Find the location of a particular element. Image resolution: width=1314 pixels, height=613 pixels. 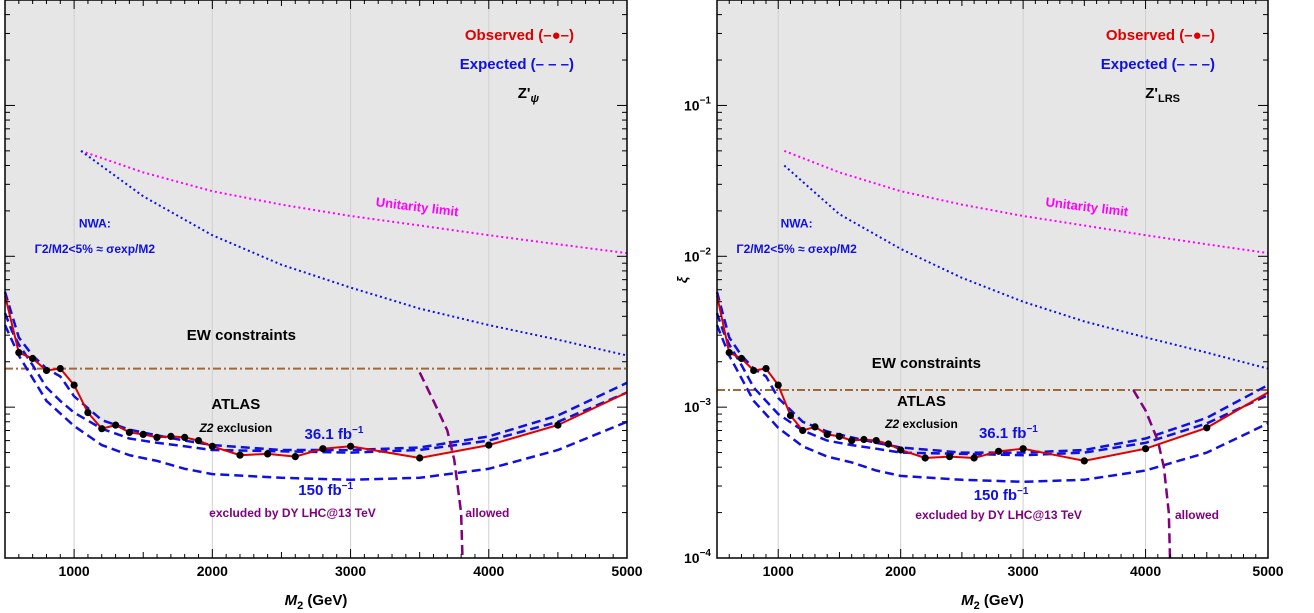

legend-model: Z'ψ is located at coordinates (529, 95).